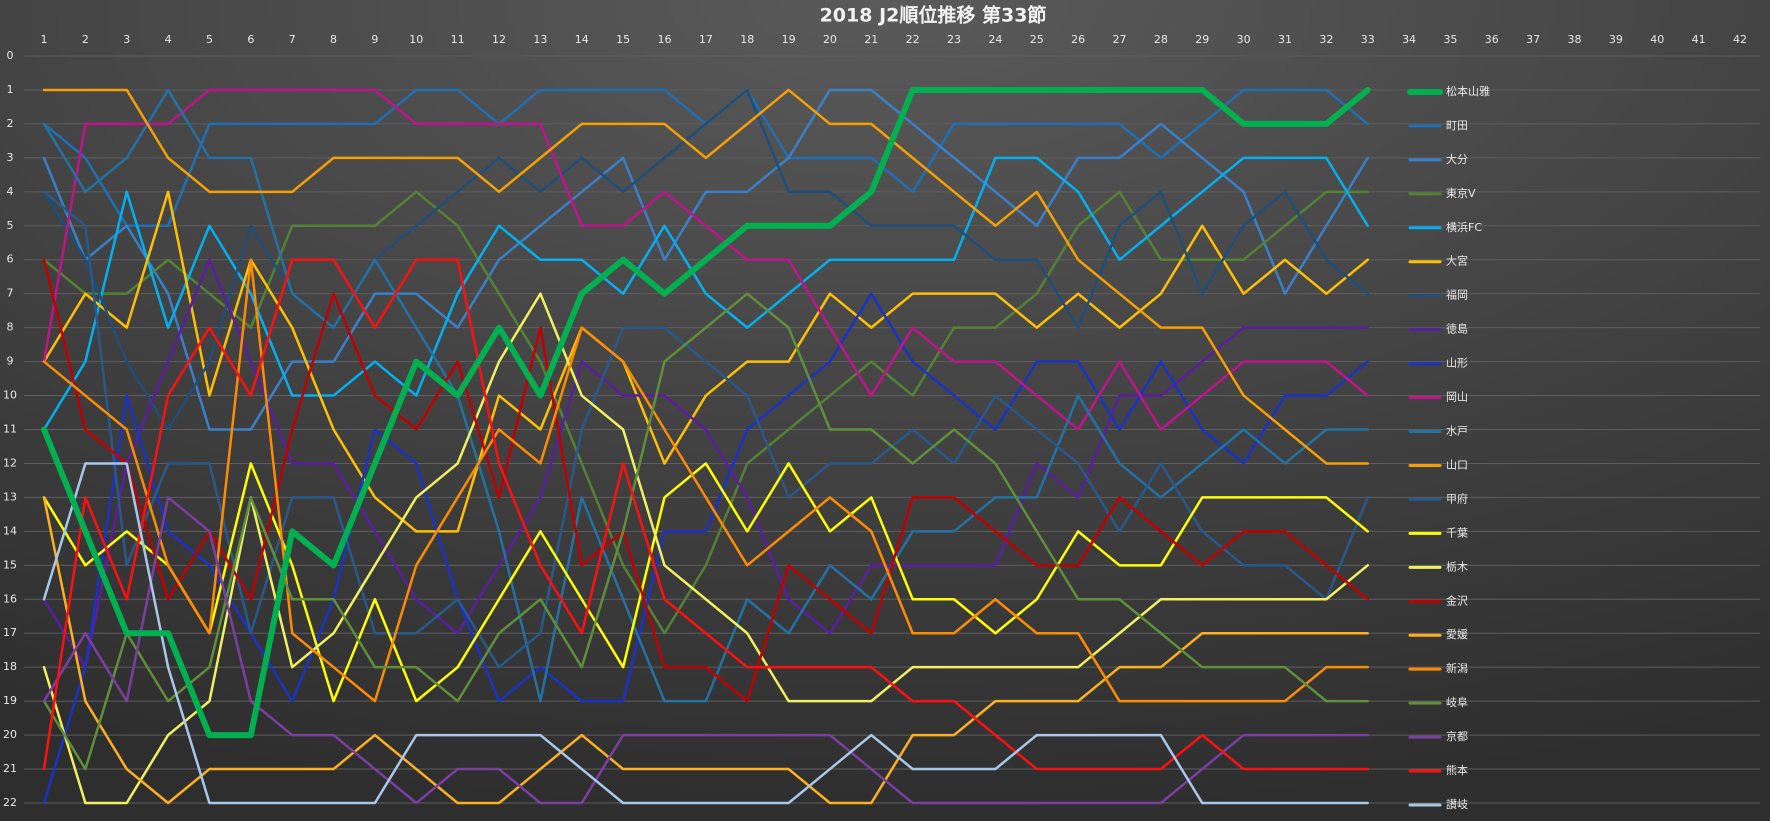 The width and height of the screenshot is (1770, 821). I want to click on y-tick-label: 19, so click(10, 700).